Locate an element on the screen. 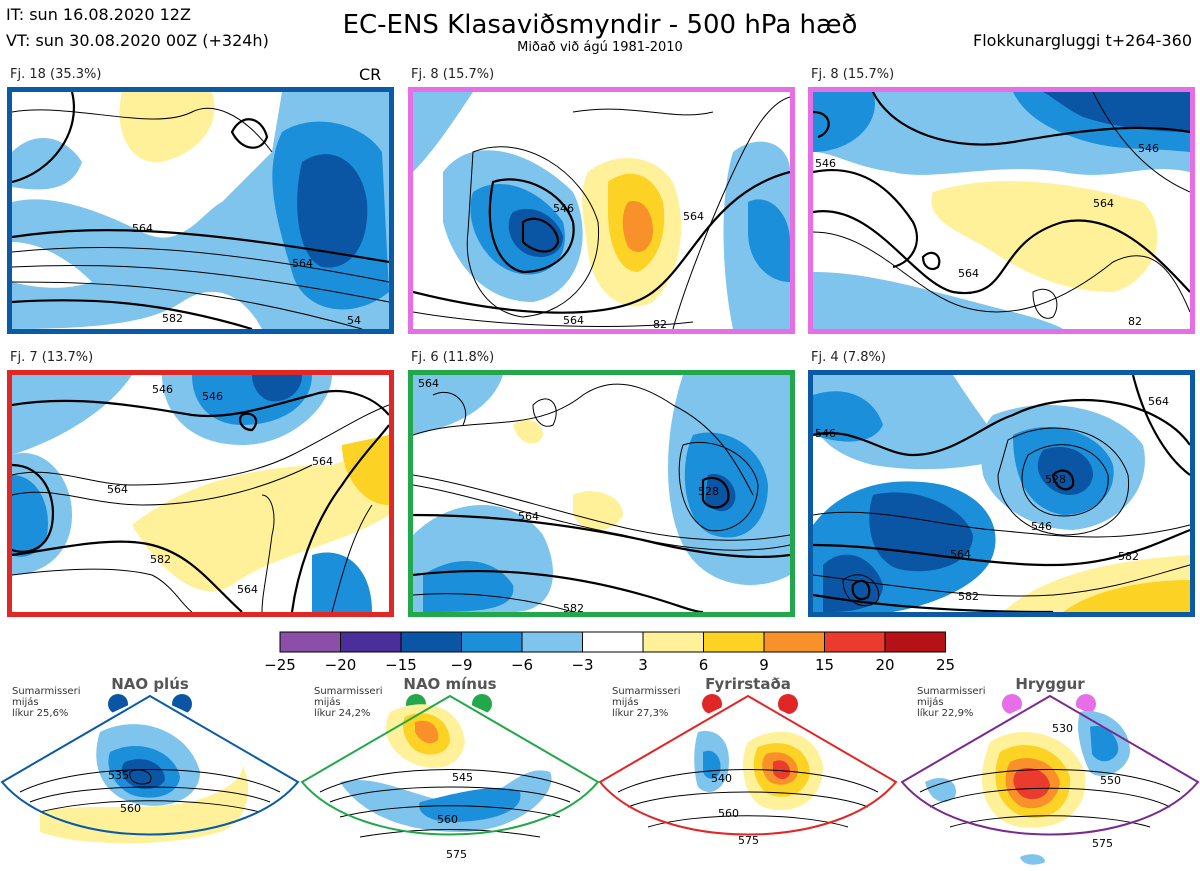 This screenshot has height=871, width=1200. regime-title: NAO plús is located at coordinates (150, 684).